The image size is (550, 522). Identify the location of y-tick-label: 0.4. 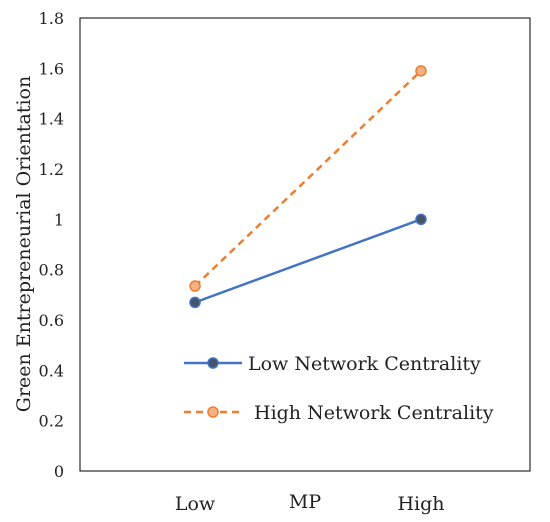
(51, 370).